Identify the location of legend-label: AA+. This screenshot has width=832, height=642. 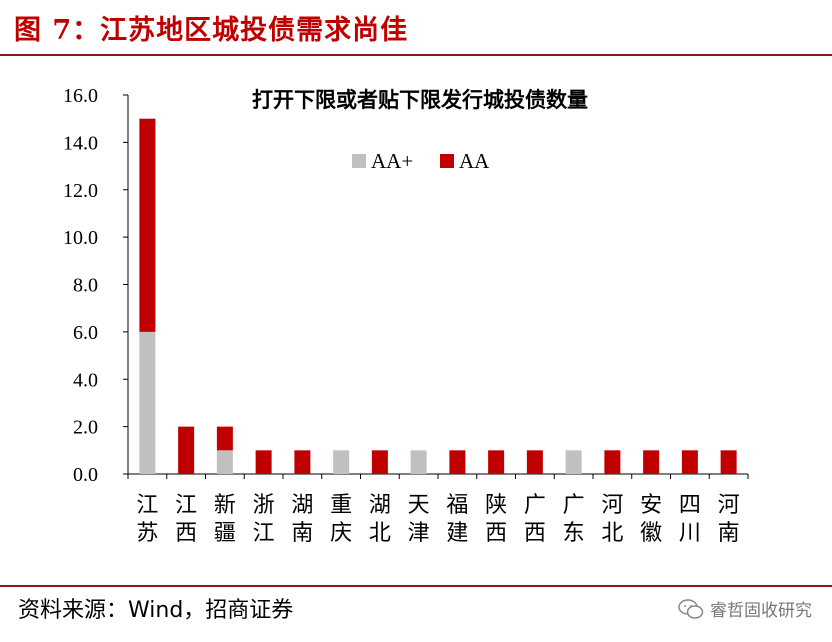
(392, 161).